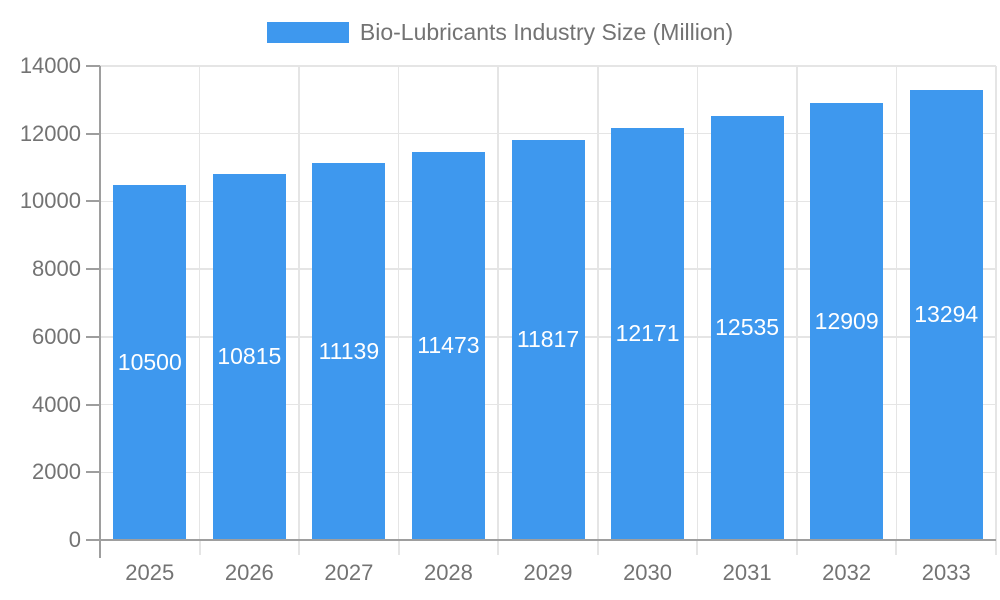  I want to click on bar-value-label: 11817, so click(548, 339).